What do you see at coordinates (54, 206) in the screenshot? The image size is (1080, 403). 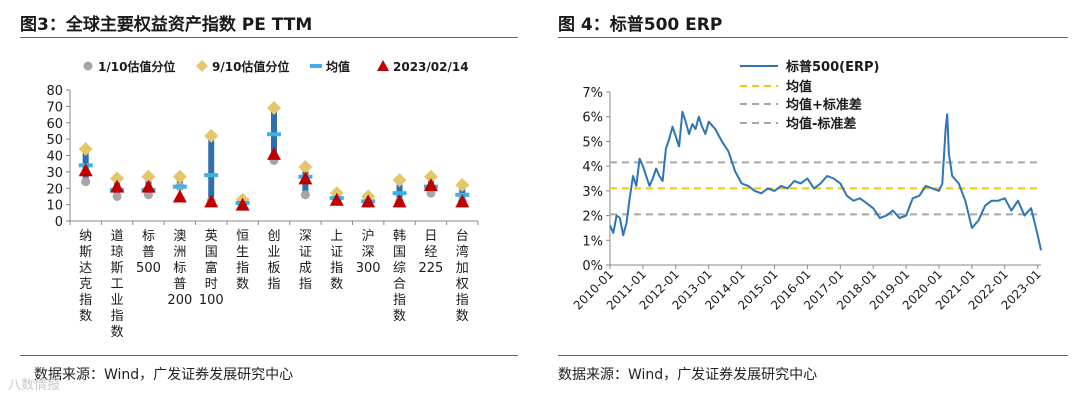 I see `left-y-tick-label: 10` at bounding box center [54, 206].